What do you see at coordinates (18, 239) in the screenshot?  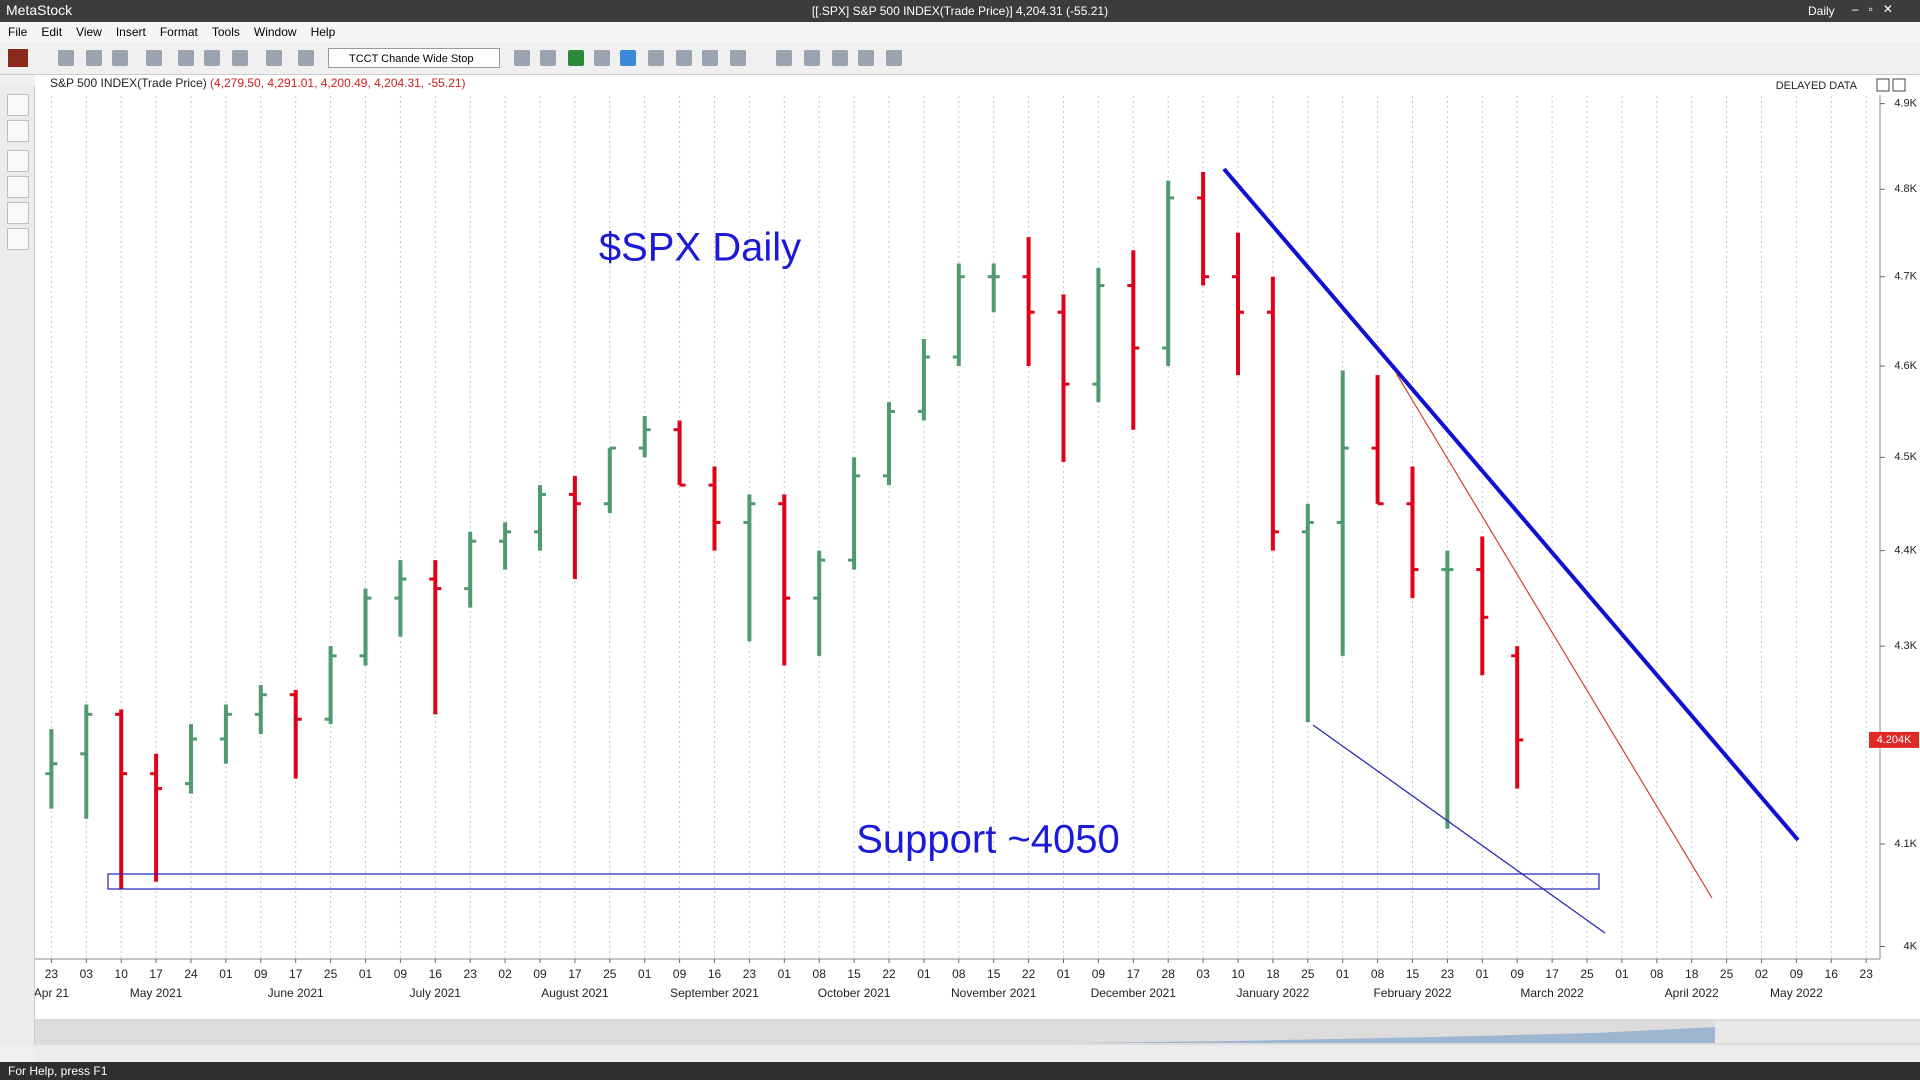 I see `fib-tool` at bounding box center [18, 239].